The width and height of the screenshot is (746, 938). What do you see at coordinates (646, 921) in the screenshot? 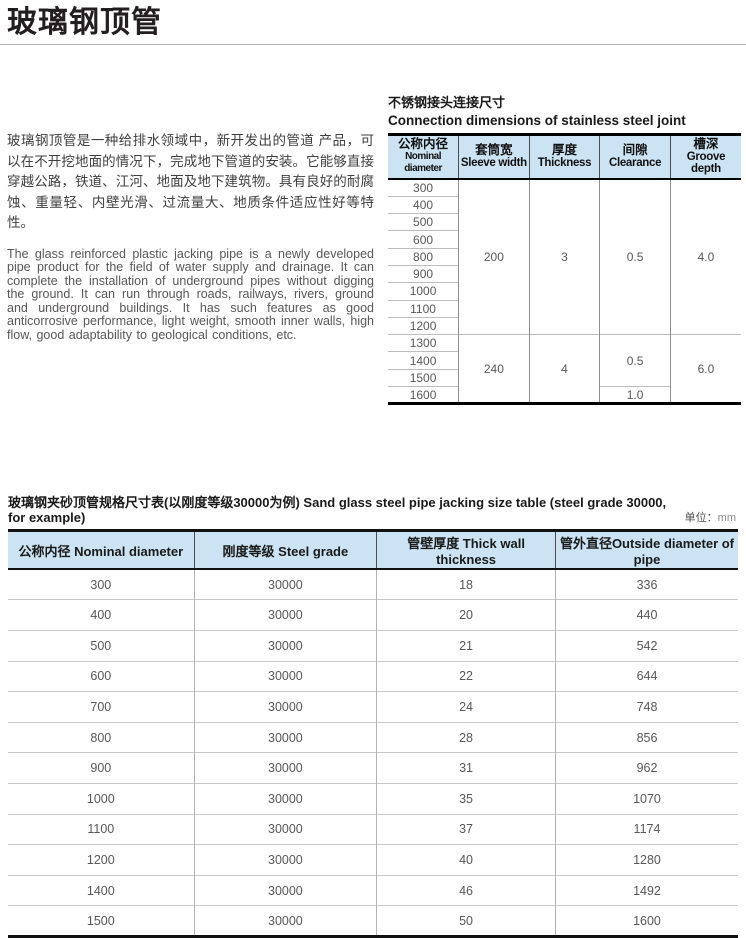
I see `cell-outside-diameter: 1600` at bounding box center [646, 921].